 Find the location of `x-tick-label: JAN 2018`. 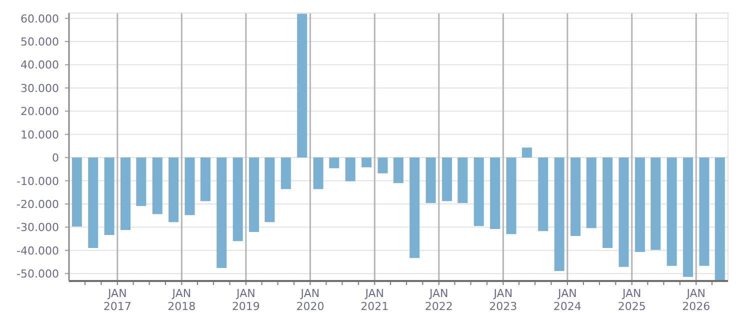

x-tick-label: JAN 2018 is located at coordinates (182, 300).